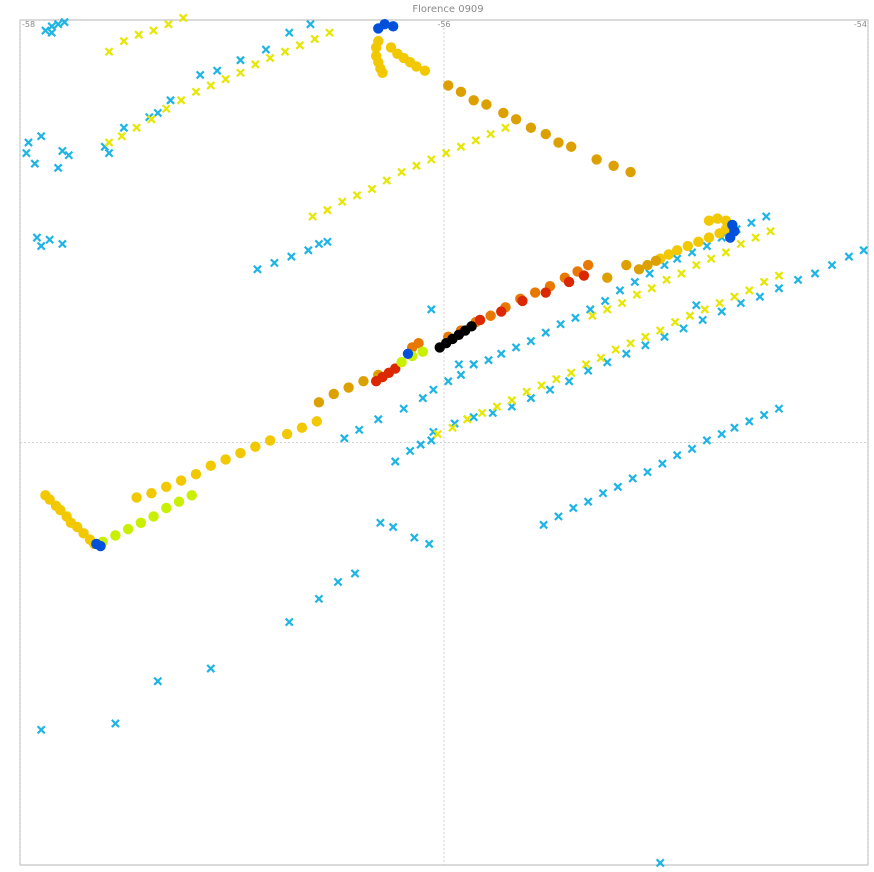  I want to click on x-tick-label: -56, so click(443, 24).